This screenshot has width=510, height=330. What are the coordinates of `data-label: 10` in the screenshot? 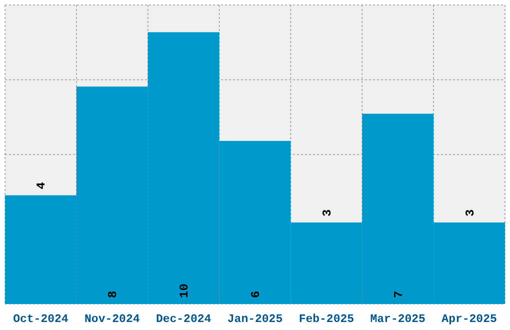 It's located at (185, 291).